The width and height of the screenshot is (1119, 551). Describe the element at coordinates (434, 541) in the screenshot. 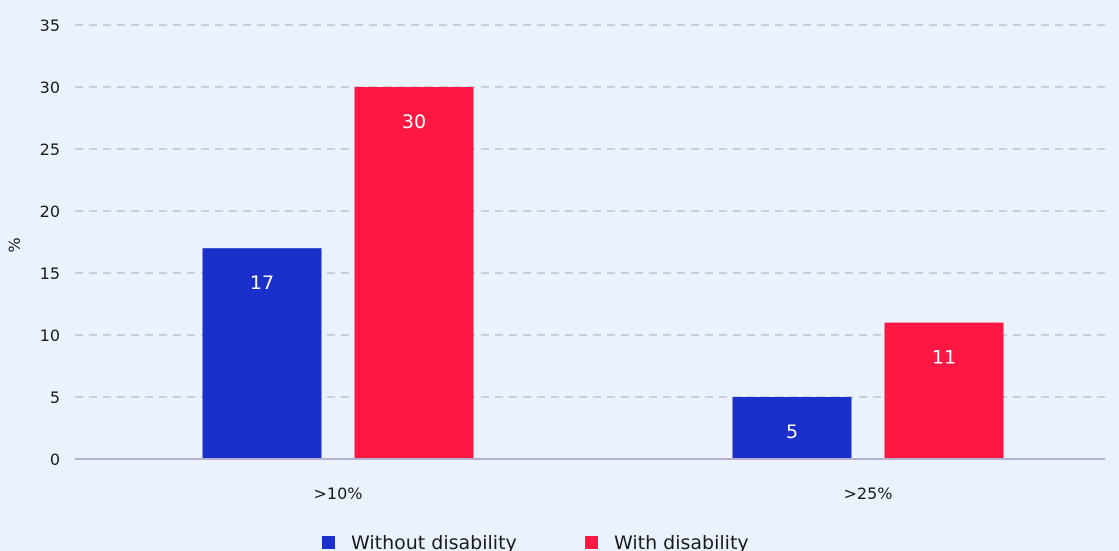

I see `legend-label: Without disability` at that location.